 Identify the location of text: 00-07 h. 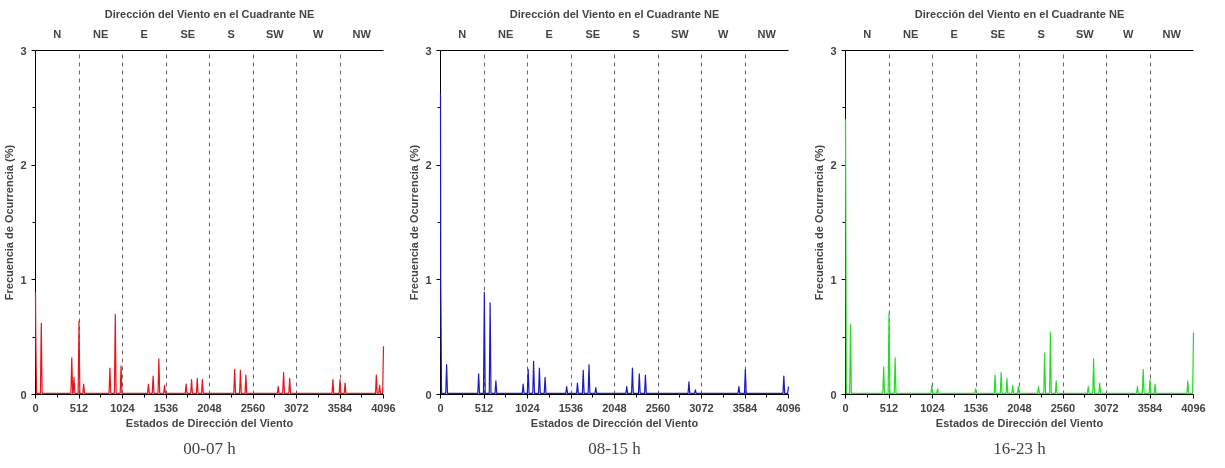
(210, 448).